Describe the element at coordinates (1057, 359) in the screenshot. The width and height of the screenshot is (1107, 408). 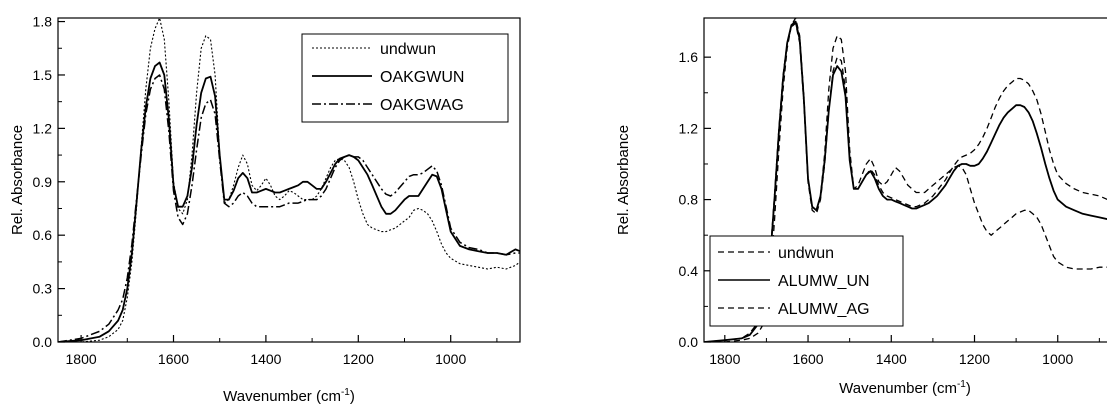
I see `x-tick-label-right-1000: 1000` at that location.